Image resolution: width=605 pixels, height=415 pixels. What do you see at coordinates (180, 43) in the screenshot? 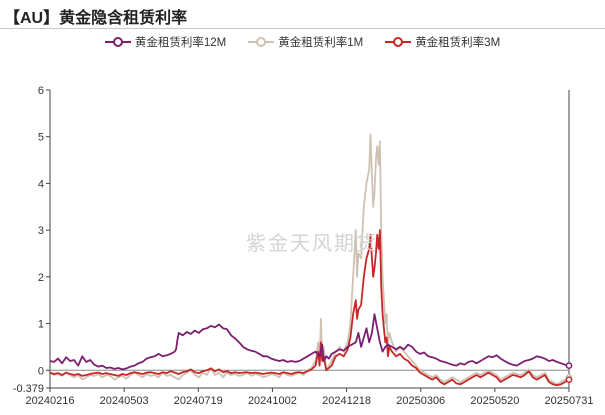
I see `legend-label-12m: 黄金租赁利率12M` at bounding box center [180, 43].